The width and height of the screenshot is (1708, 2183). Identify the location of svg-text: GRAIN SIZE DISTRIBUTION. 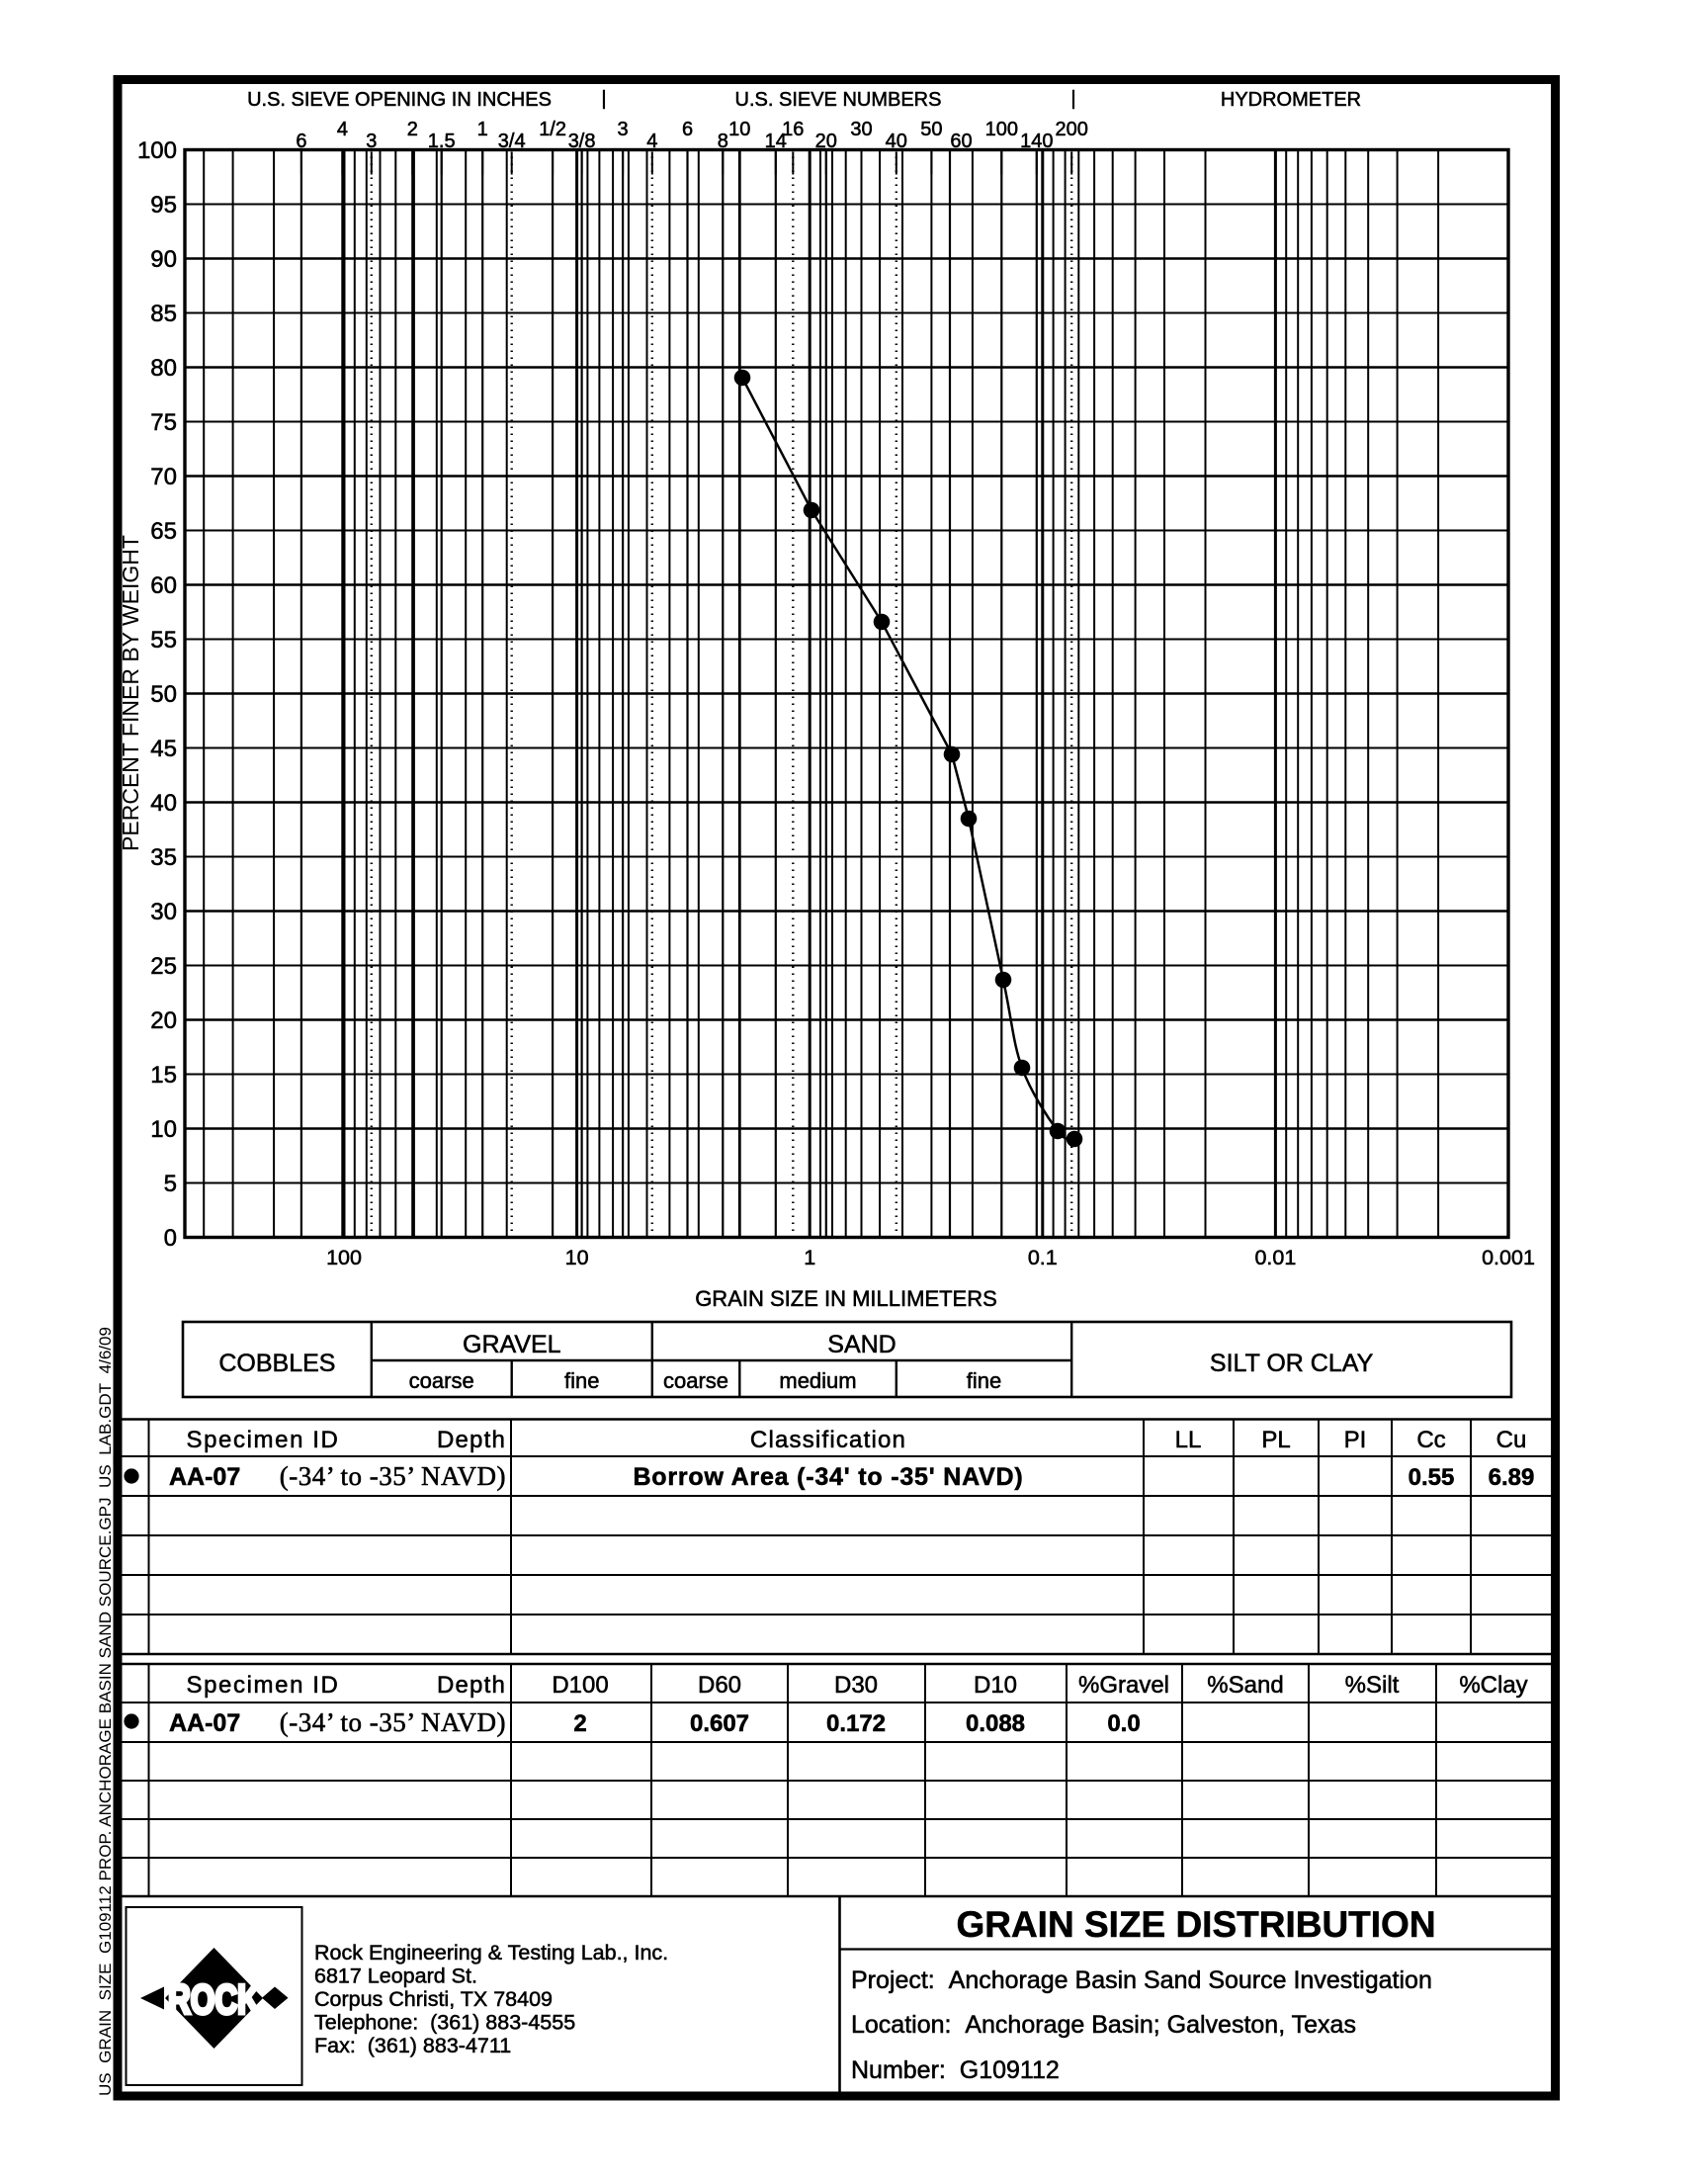
(1195, 1924).